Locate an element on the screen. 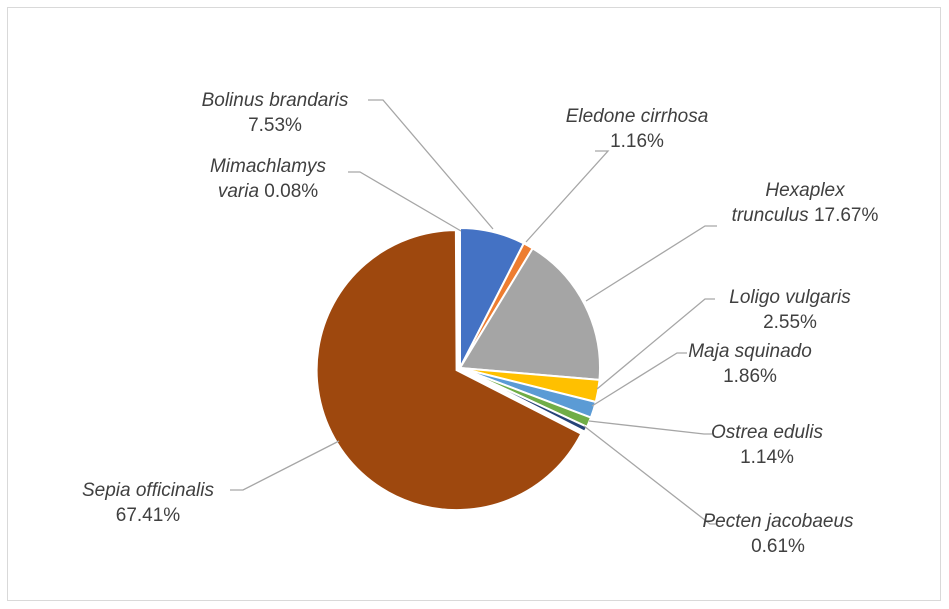 The height and width of the screenshot is (609, 949). leader-line-pecten-jacobaeus is located at coordinates (650, 475).